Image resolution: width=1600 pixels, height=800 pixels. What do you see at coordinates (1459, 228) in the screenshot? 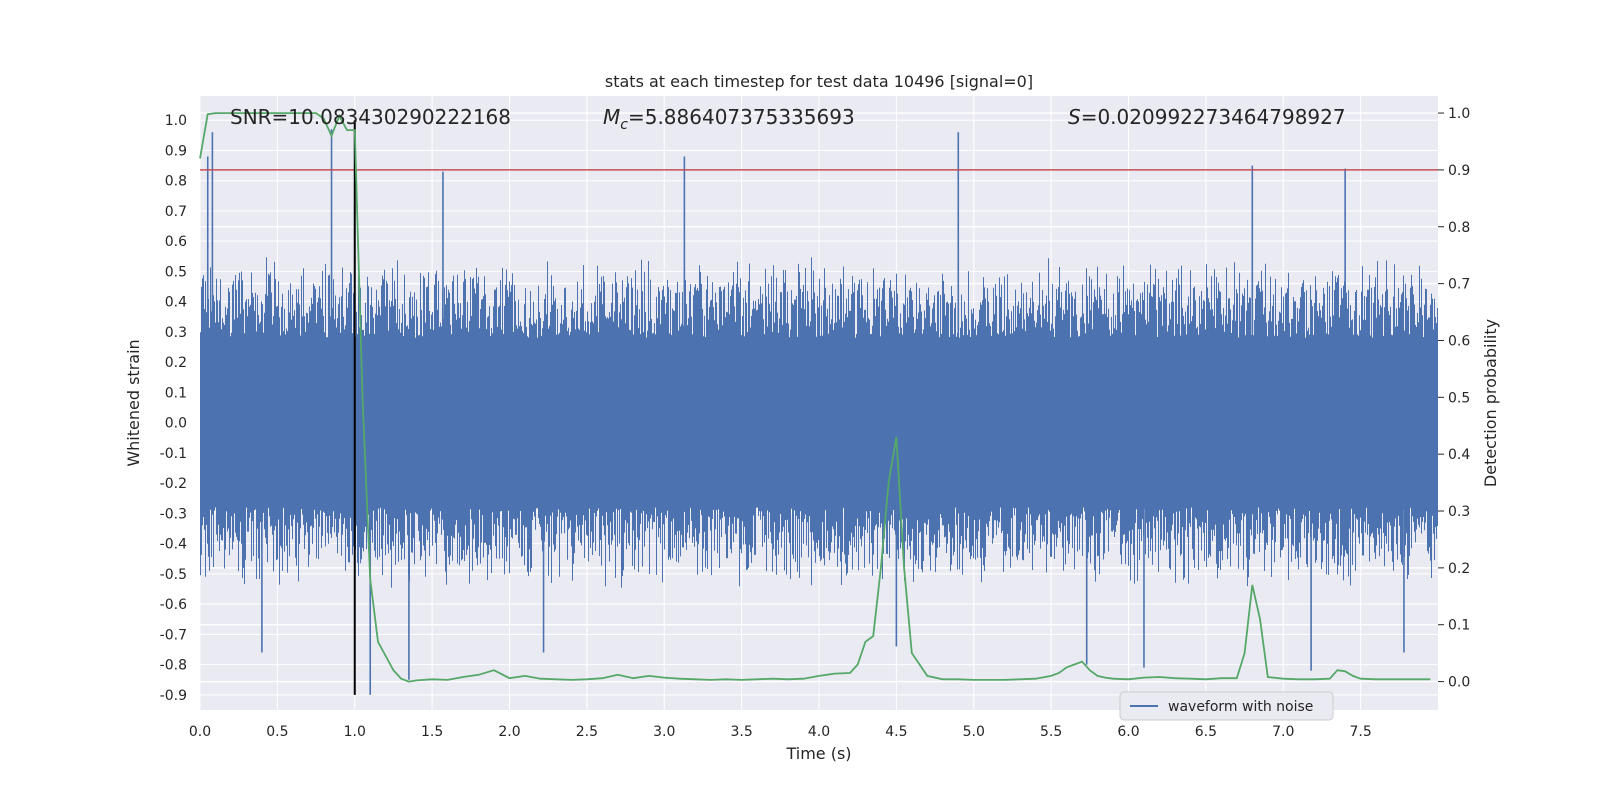
I see `y2-tick-label: 0.8` at bounding box center [1459, 228].